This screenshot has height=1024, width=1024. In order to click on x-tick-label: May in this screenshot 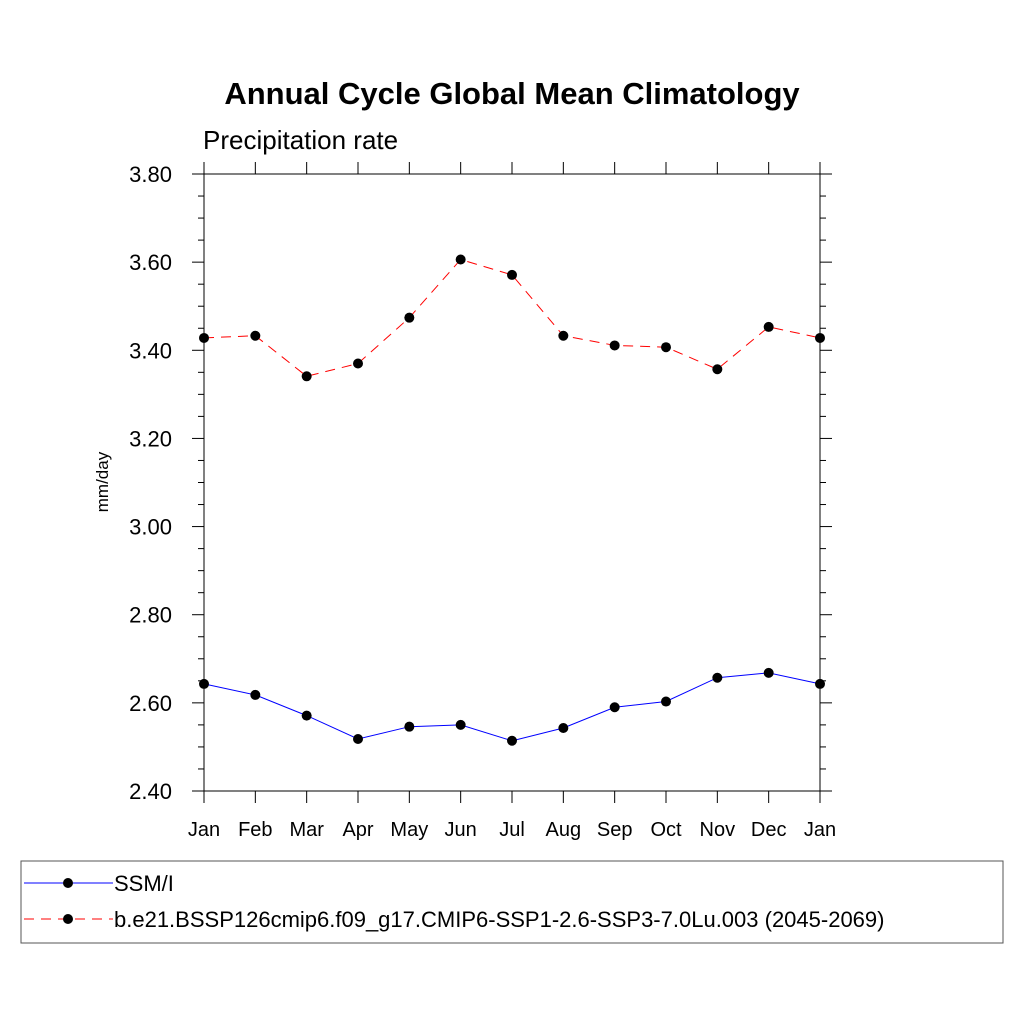, I will do `click(409, 830)`.